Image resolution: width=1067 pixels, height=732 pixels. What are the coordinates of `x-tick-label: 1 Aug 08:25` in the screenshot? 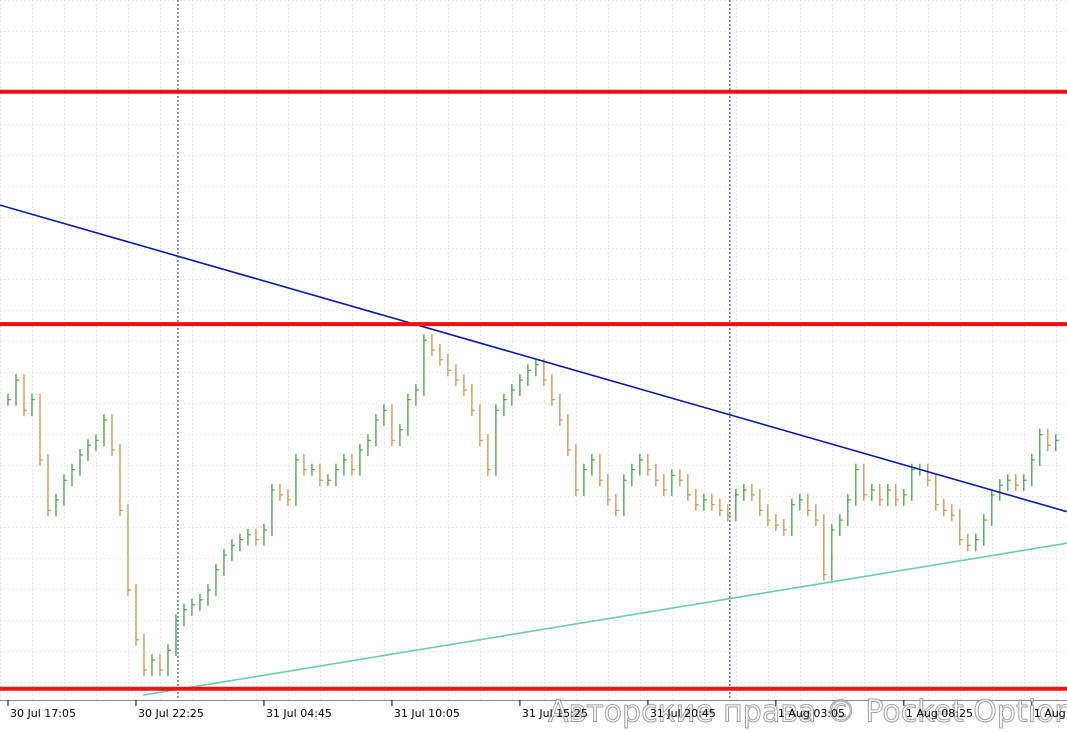 It's located at (939, 713).